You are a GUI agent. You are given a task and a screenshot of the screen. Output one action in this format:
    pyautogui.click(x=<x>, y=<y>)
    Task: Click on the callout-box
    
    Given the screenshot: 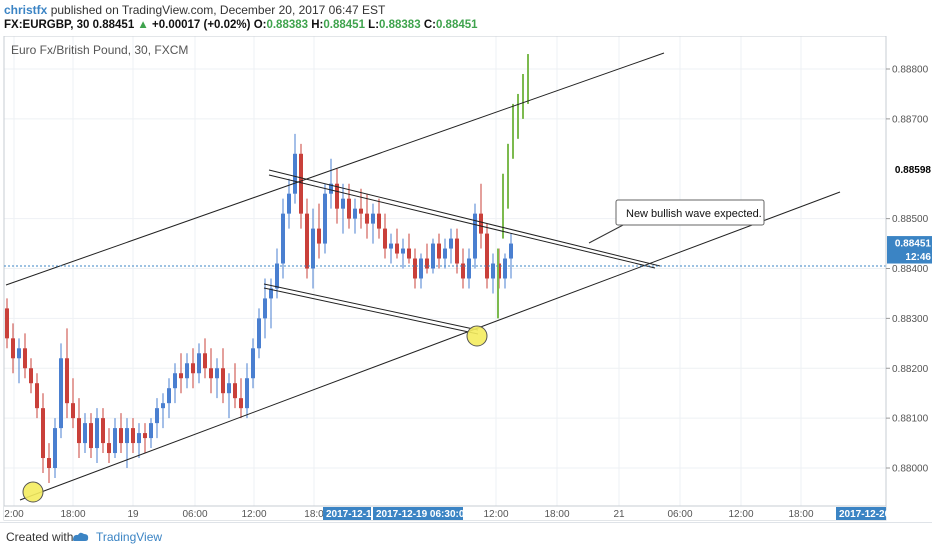 What is the action you would take?
    pyautogui.click(x=690, y=212)
    